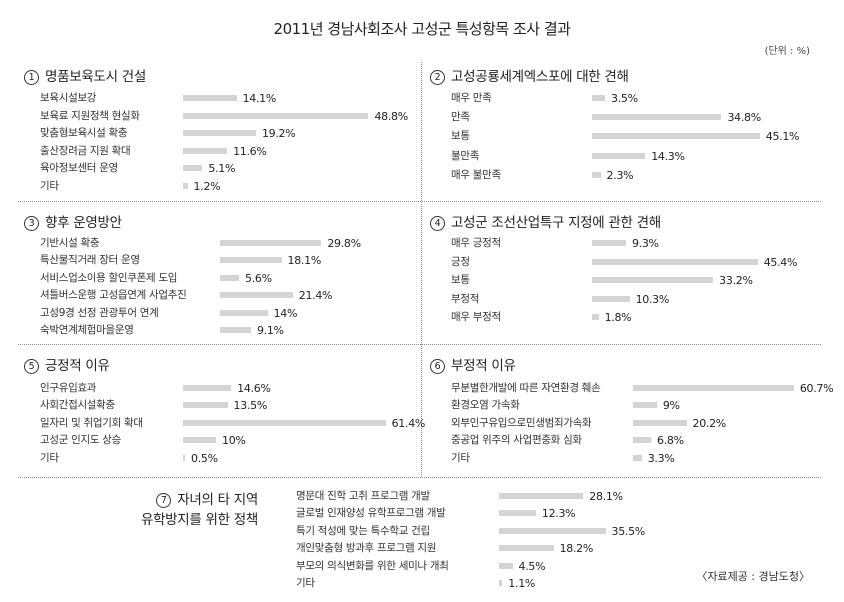 This screenshot has width=844, height=602. Describe the element at coordinates (816, 388) in the screenshot. I see `value-label: 60.7%` at that location.